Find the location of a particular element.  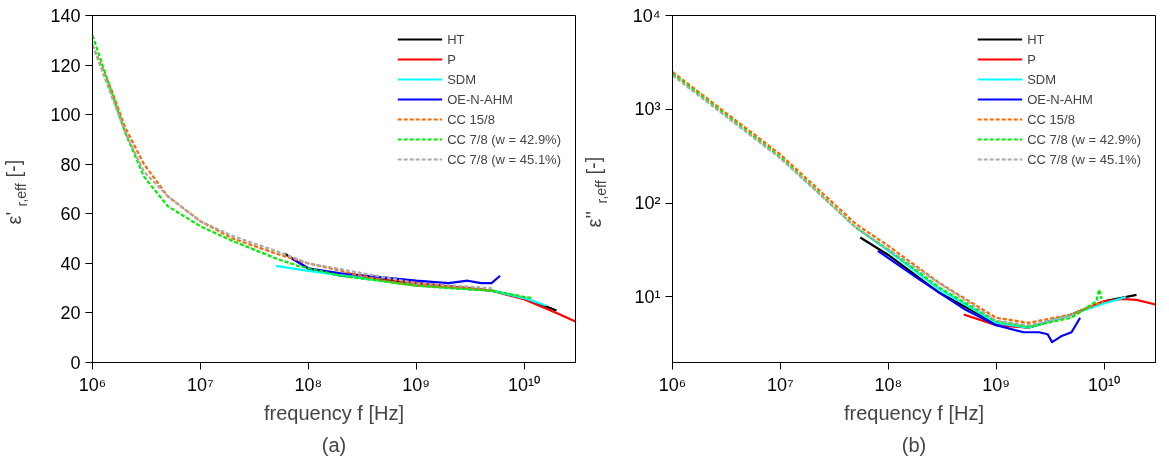

y-tick-label: 100 is located at coordinates (65, 115).